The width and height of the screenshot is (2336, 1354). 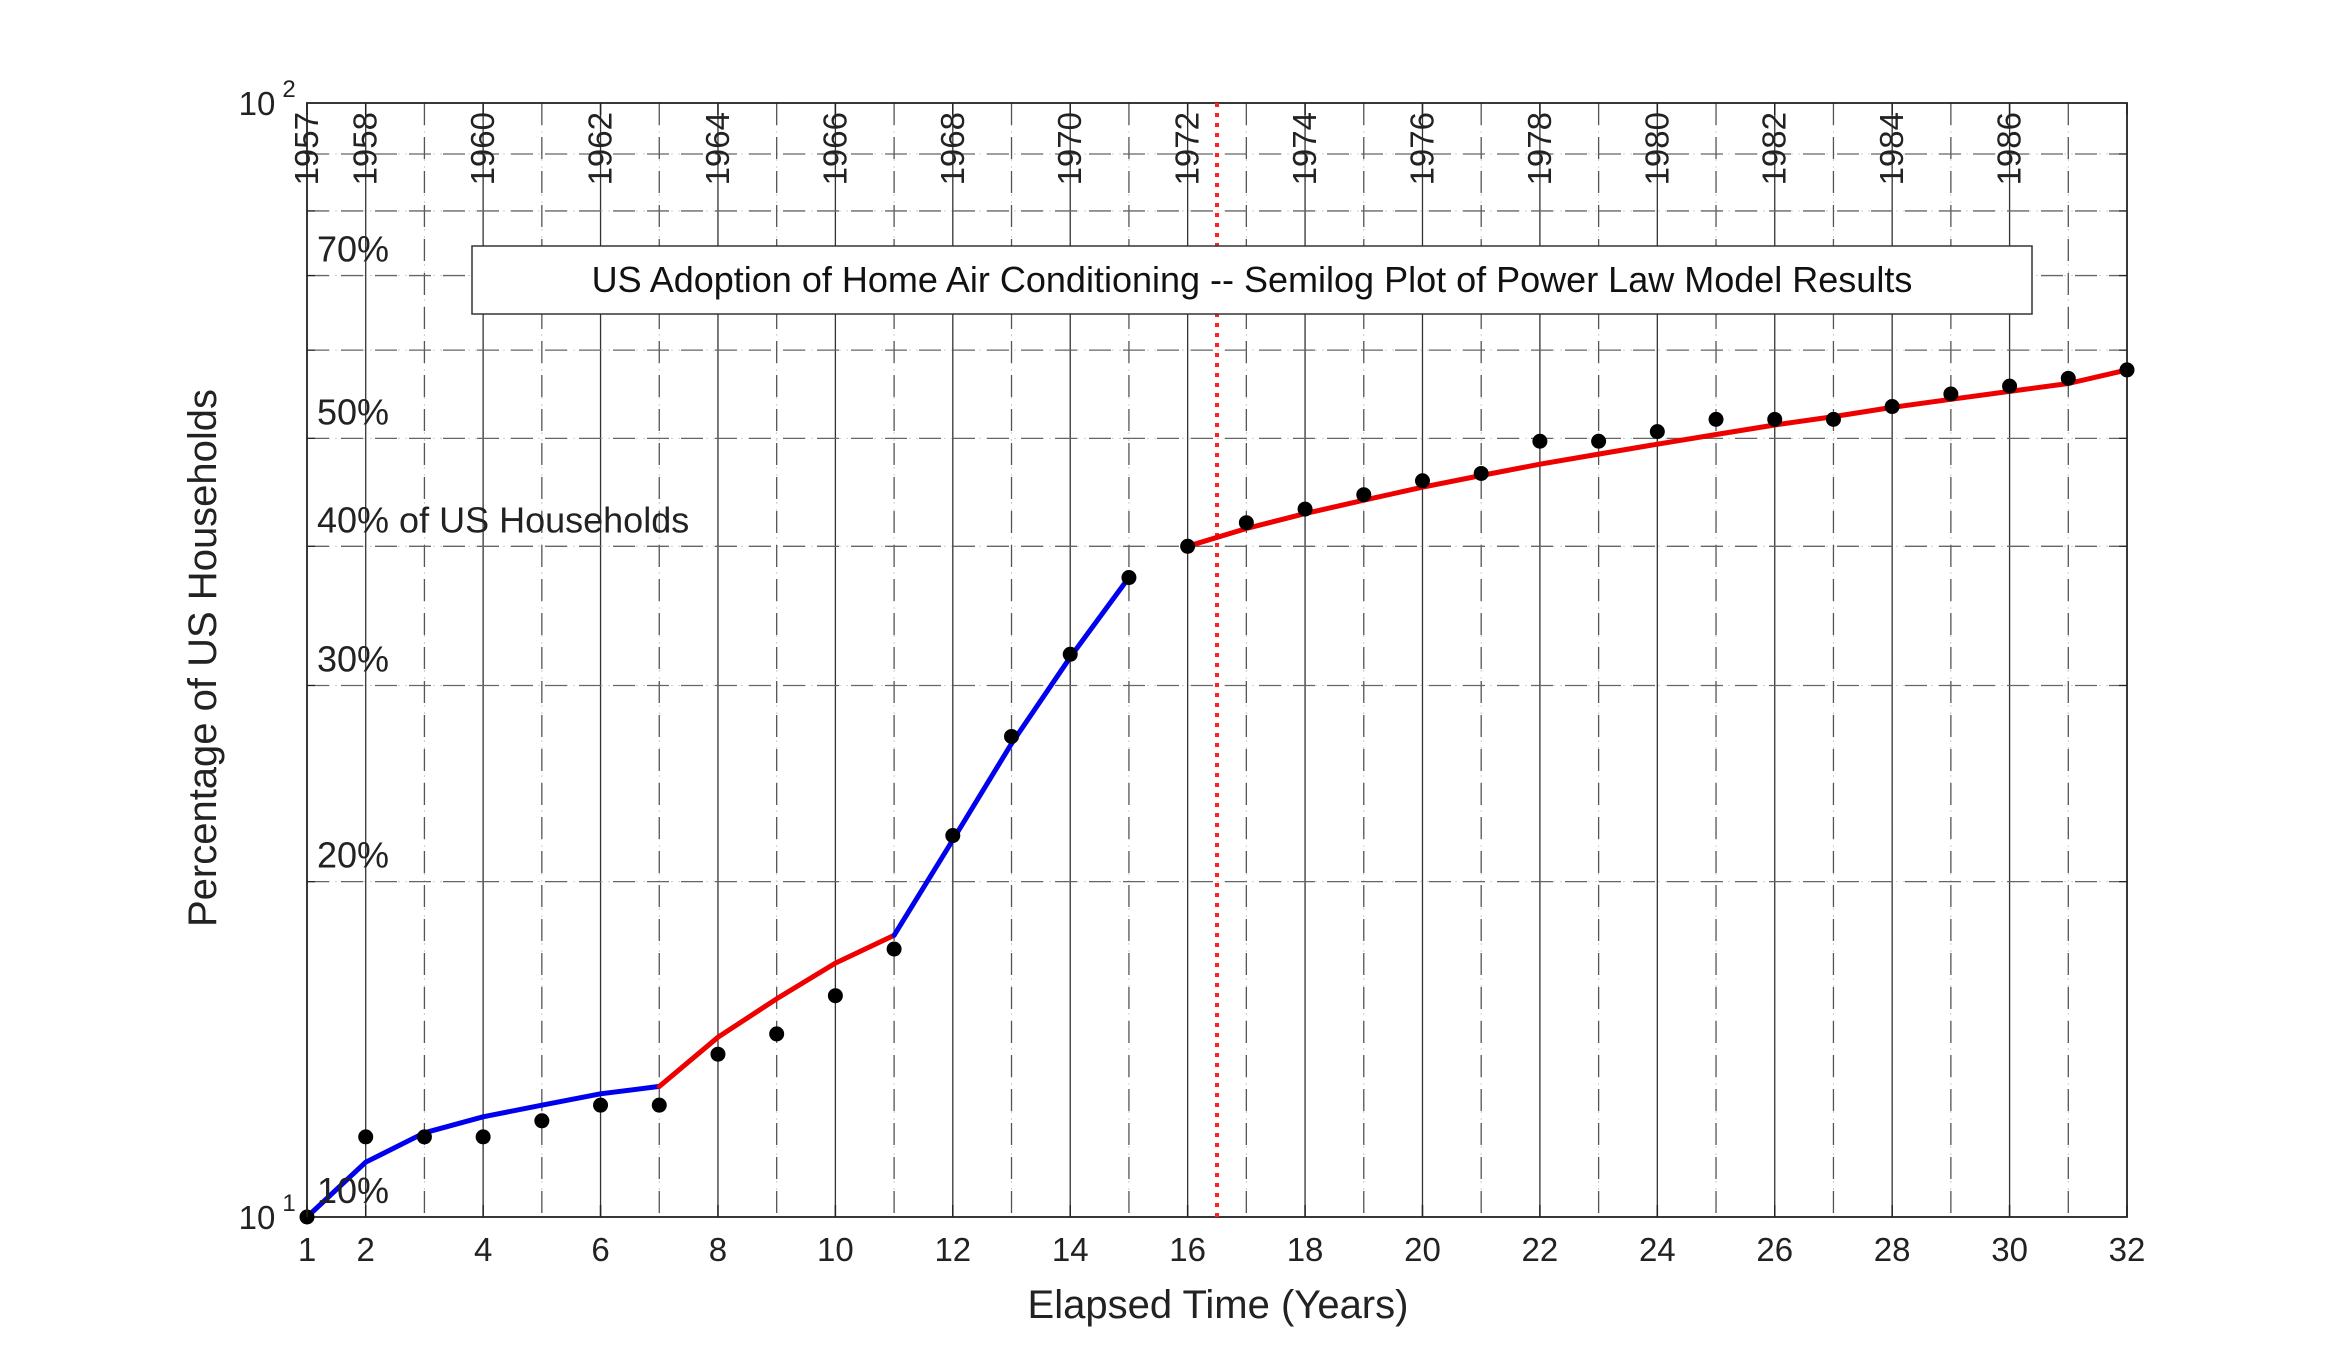 What do you see at coordinates (1657, 1249) in the screenshot?
I see `x-tick-label: 24` at bounding box center [1657, 1249].